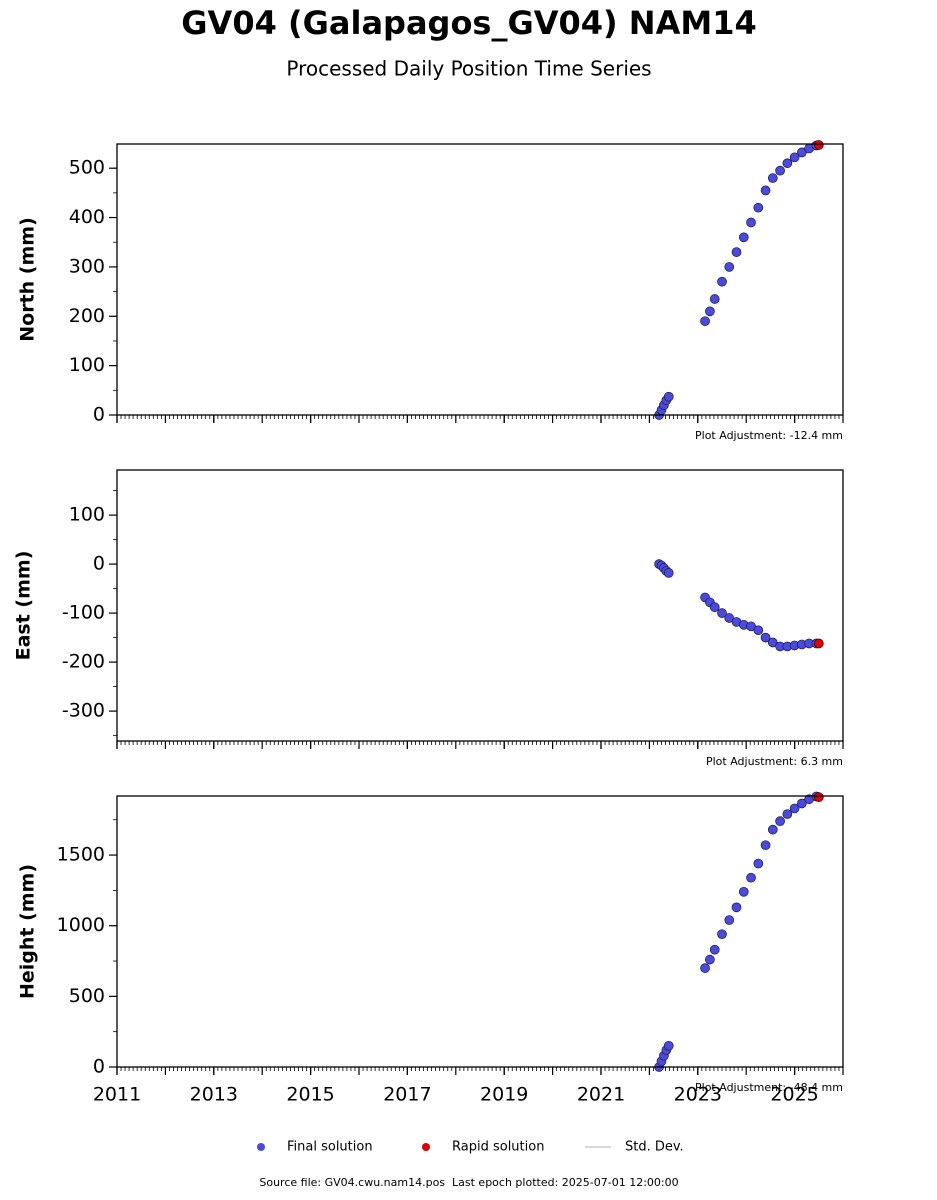  What do you see at coordinates (81, 925) in the screenshot?
I see `y-tick-label: 1000` at bounding box center [81, 925].